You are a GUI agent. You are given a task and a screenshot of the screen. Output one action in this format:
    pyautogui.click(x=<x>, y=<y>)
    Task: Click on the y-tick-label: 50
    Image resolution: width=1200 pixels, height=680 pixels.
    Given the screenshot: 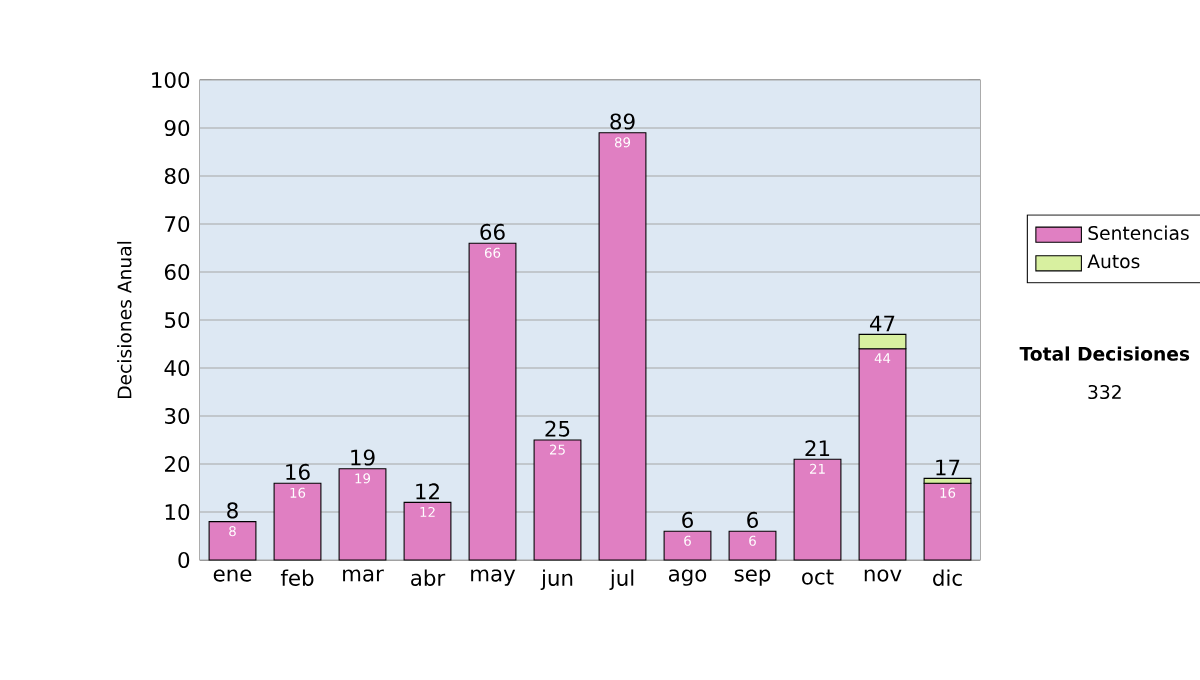 What is the action you would take?
    pyautogui.click(x=177, y=320)
    